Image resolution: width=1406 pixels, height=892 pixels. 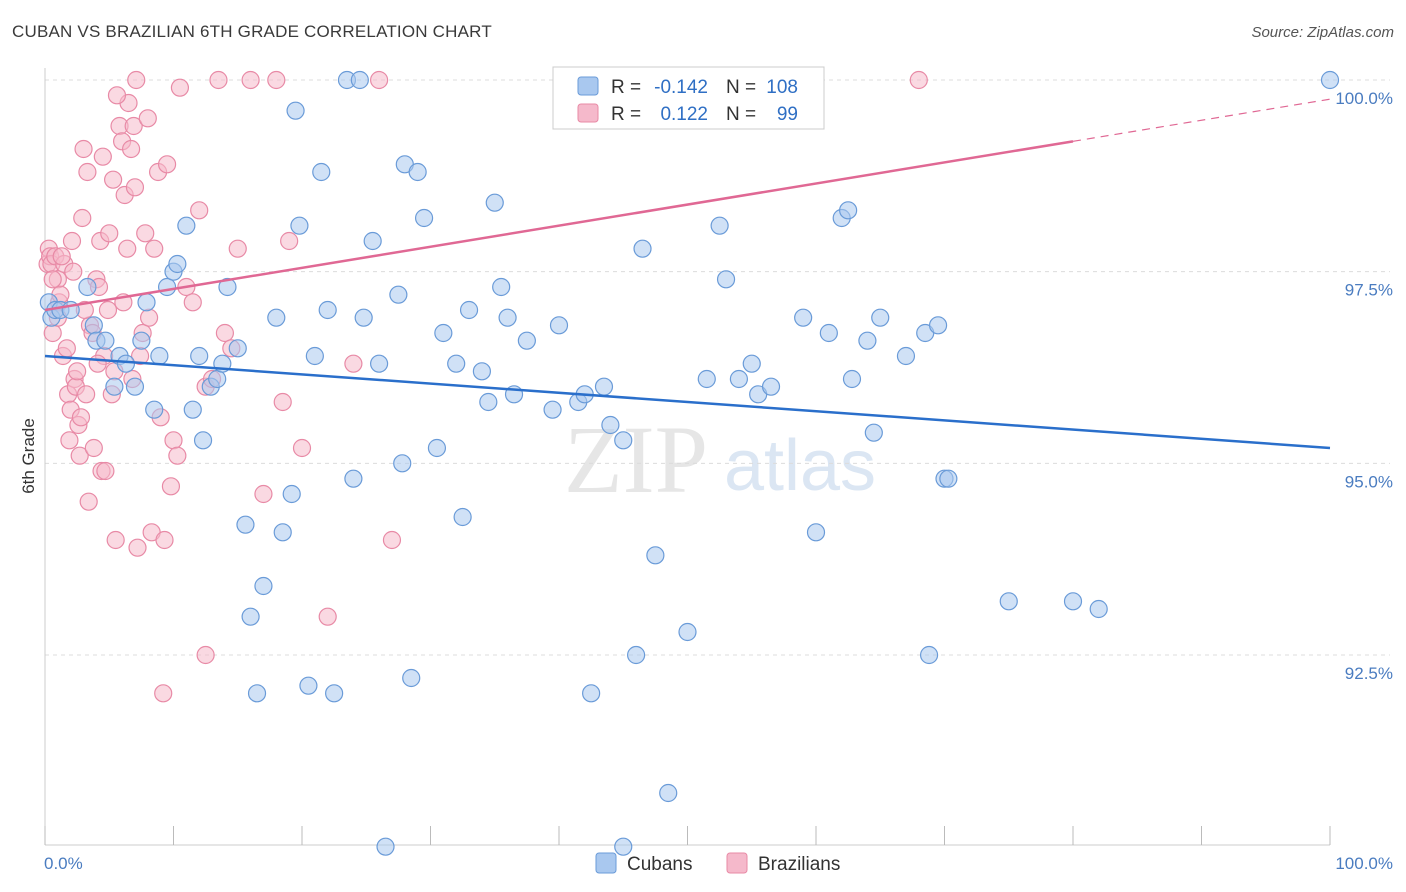 I want to click on bottom-legend: Cubans Brazilians, so click(x=717, y=863).